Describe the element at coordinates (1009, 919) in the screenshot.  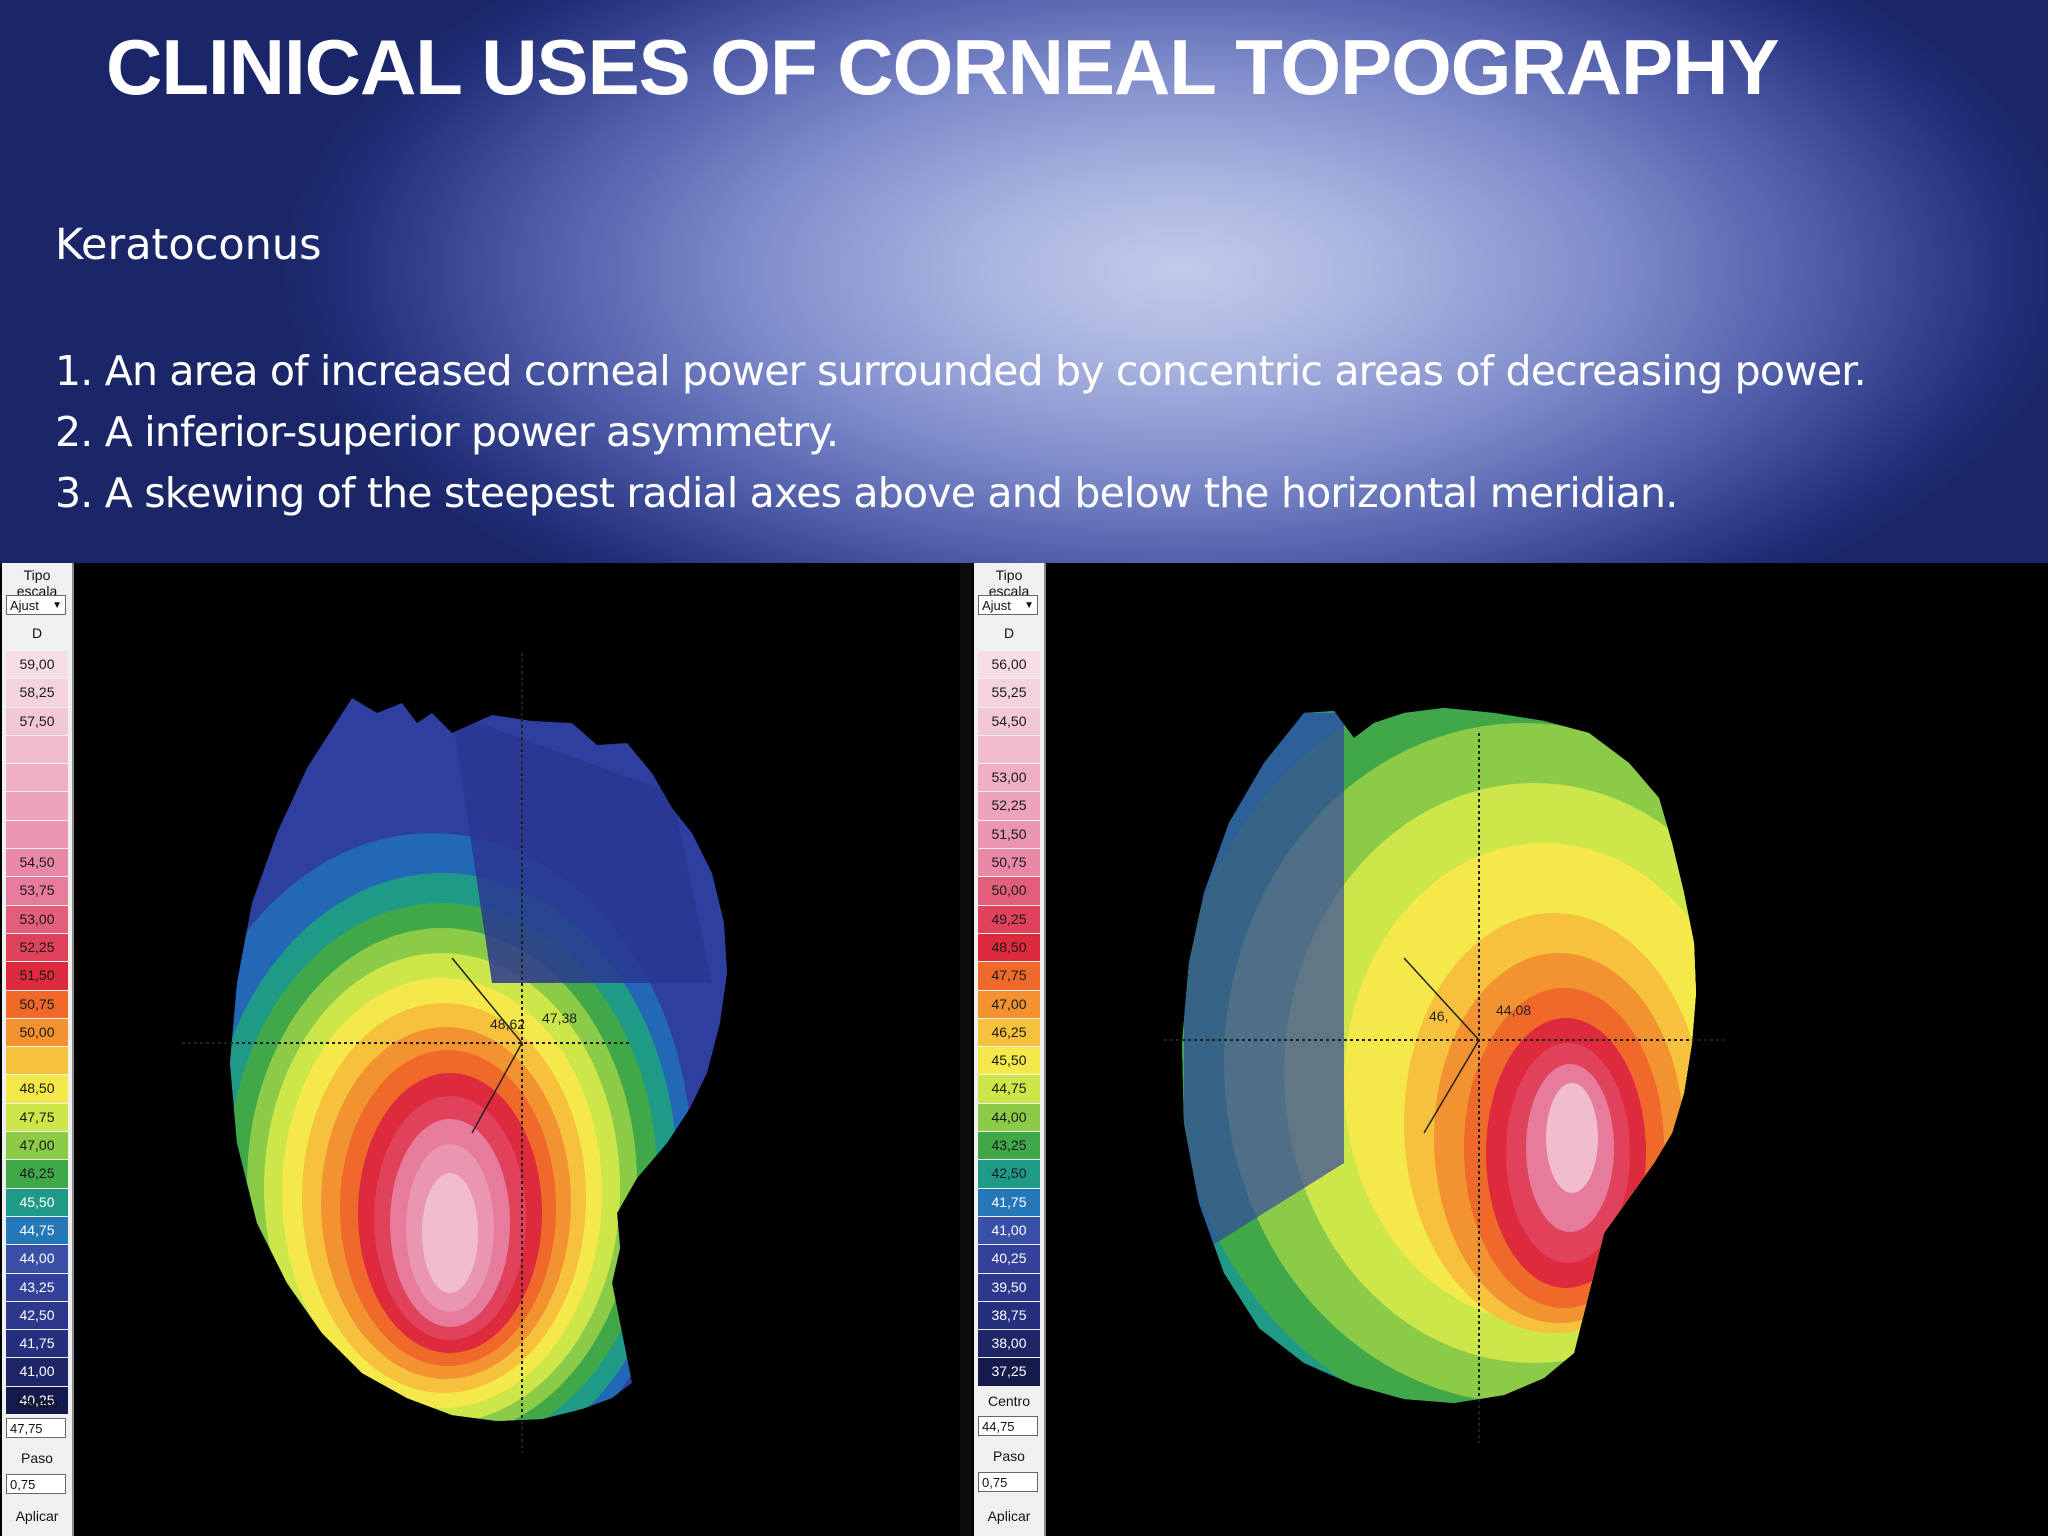
I see `scale-swatch: 49,25` at that location.